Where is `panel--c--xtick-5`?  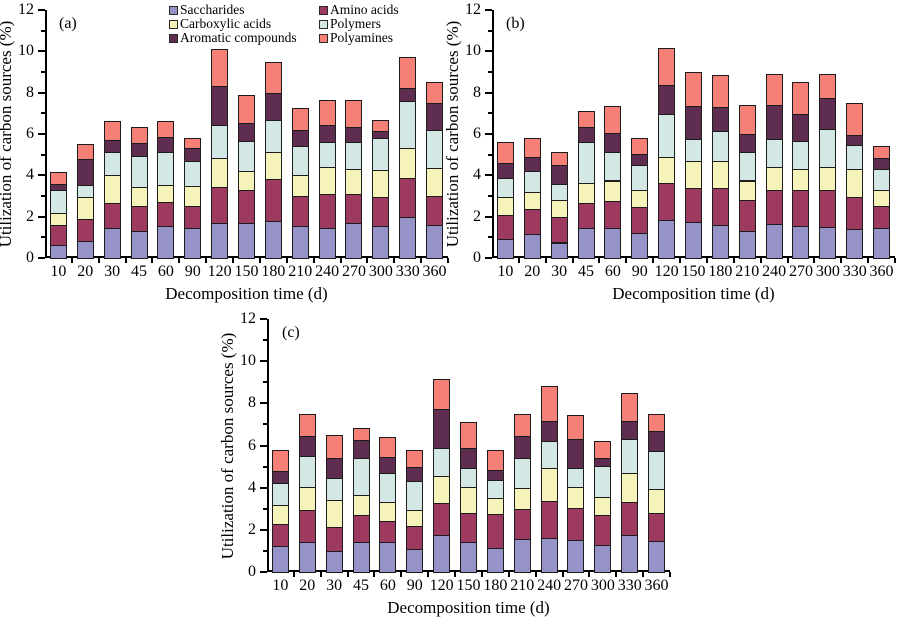
panel--c--xtick-5 is located at coordinates (401, 574).